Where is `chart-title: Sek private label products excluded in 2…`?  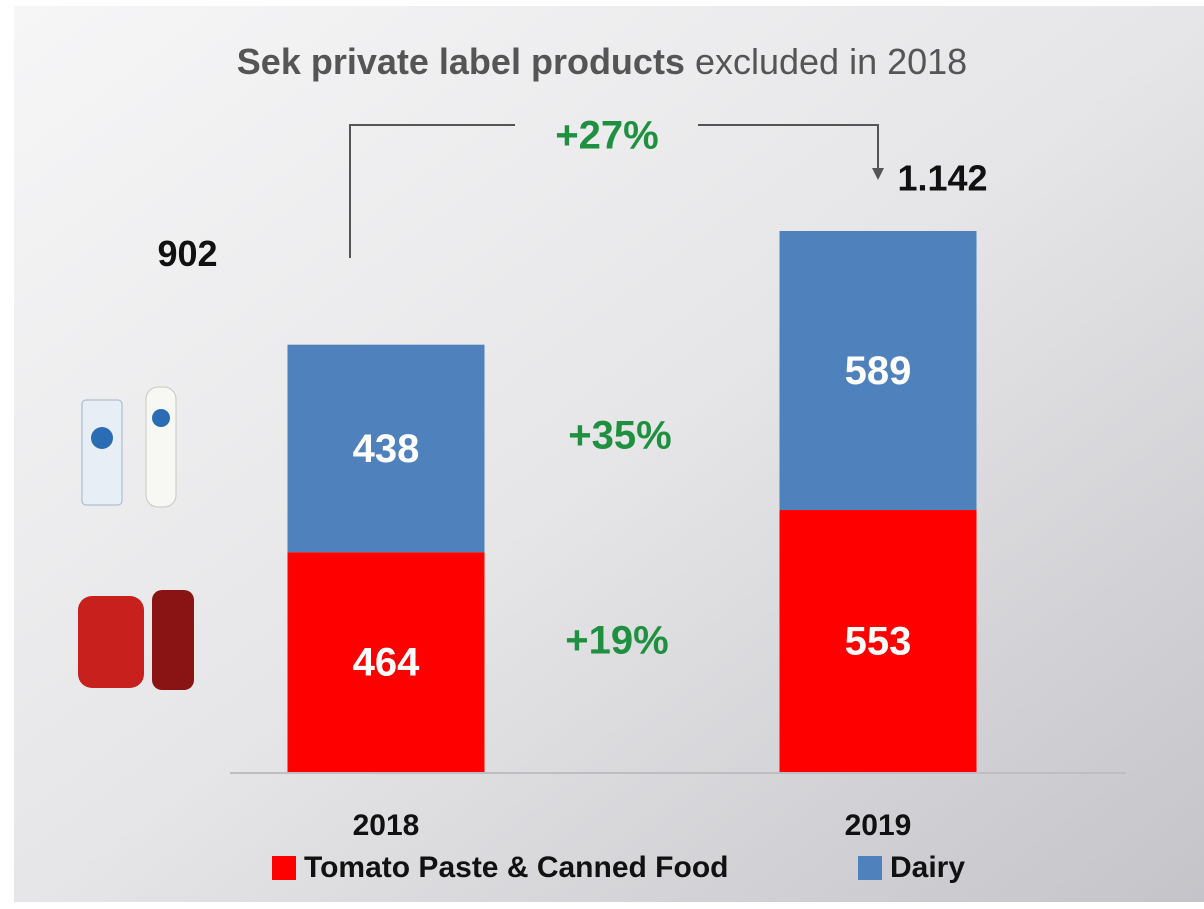
chart-title: Sek private label products excluded in 2… is located at coordinates (602, 61).